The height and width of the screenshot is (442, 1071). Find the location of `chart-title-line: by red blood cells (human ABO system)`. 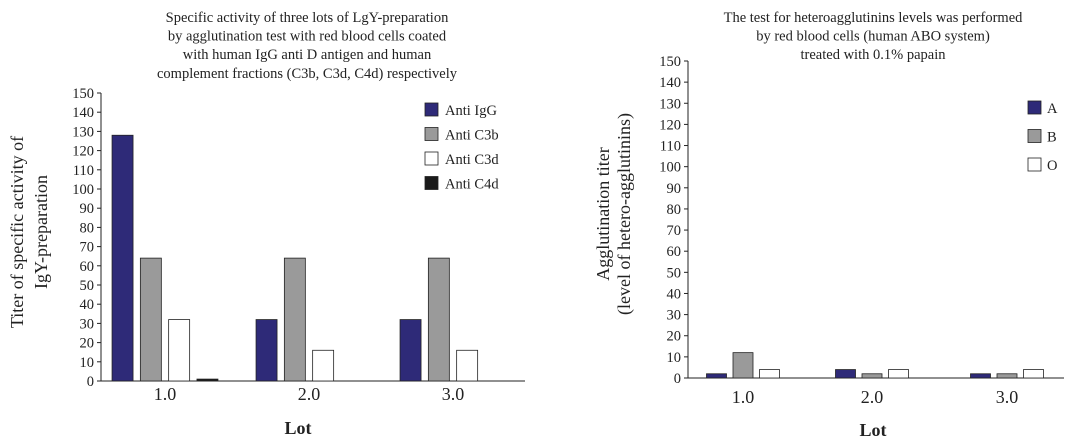

chart-title-line: by red blood cells (human ABO system) is located at coordinates (873, 37).